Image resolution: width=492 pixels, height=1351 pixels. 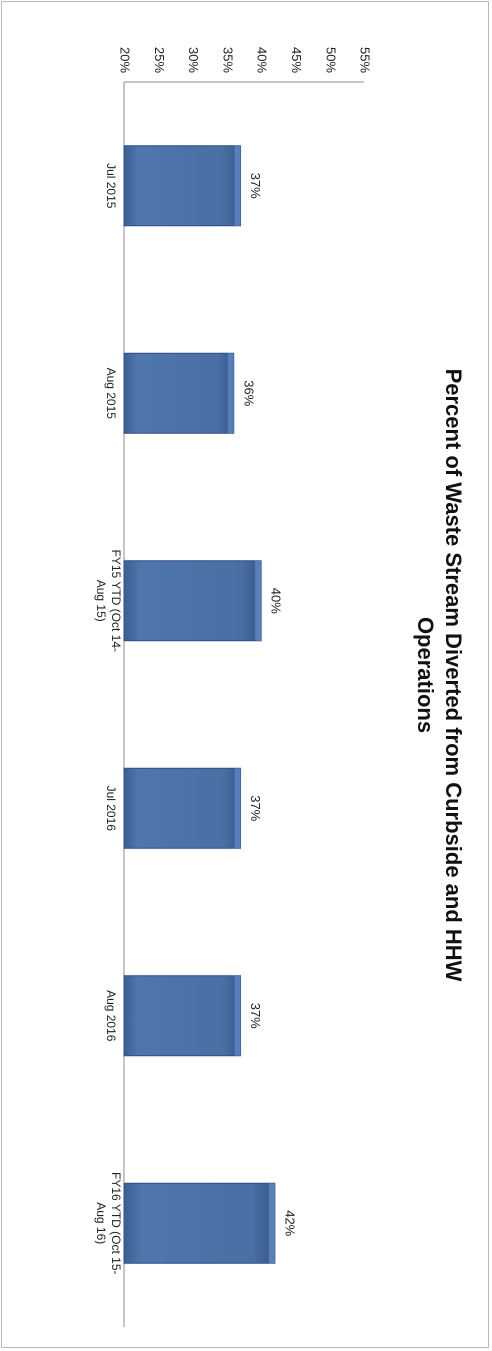 What do you see at coordinates (365, 60) in the screenshot?
I see `value-tick-label: 55%` at bounding box center [365, 60].